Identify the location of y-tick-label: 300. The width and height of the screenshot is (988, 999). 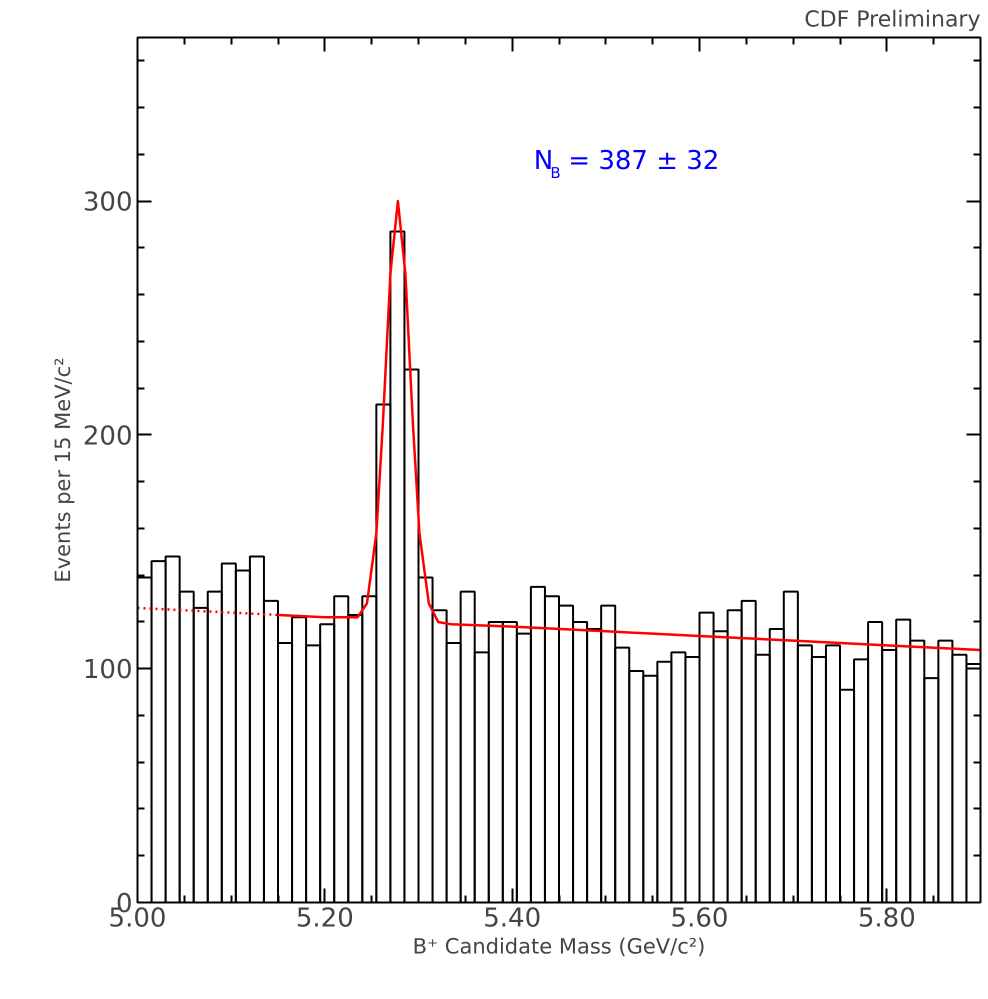
(107, 203).